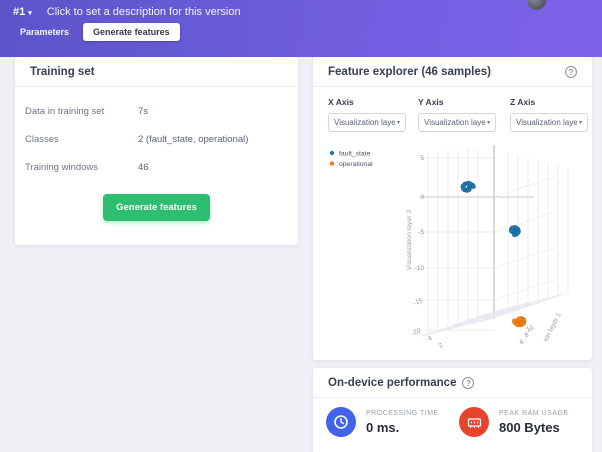  What do you see at coordinates (536, 5) in the screenshot?
I see `user-avatar` at bounding box center [536, 5].